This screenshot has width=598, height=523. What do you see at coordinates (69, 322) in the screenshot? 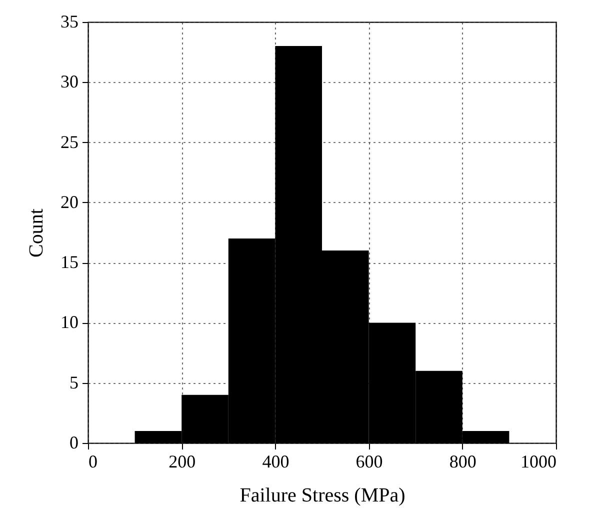
I see `y-tick-label: 10` at bounding box center [69, 322].